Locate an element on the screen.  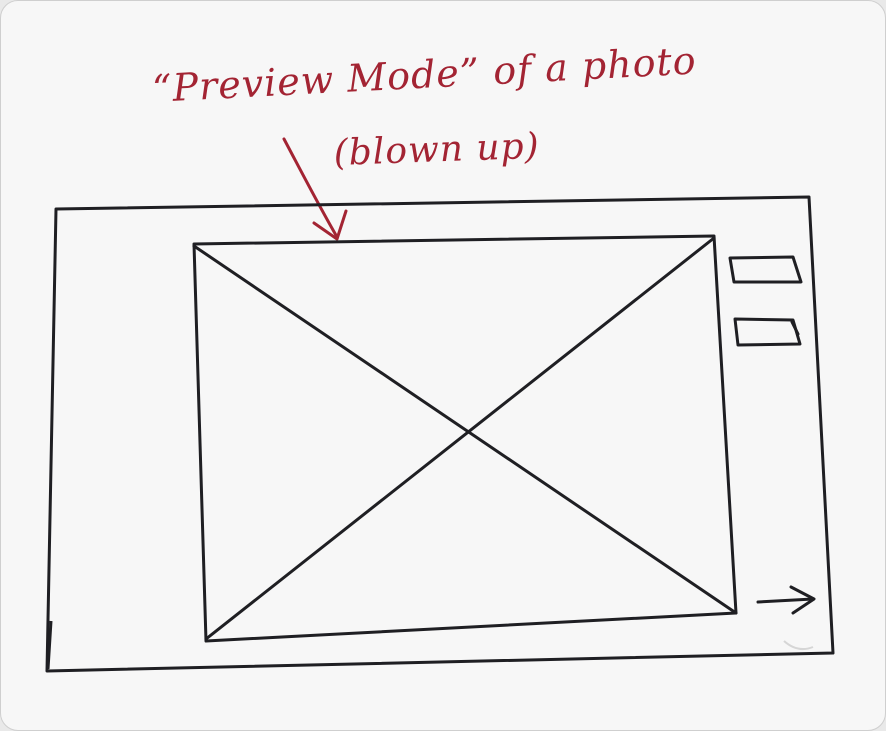
annotation-pointer-arrow is located at coordinates (315, 189).